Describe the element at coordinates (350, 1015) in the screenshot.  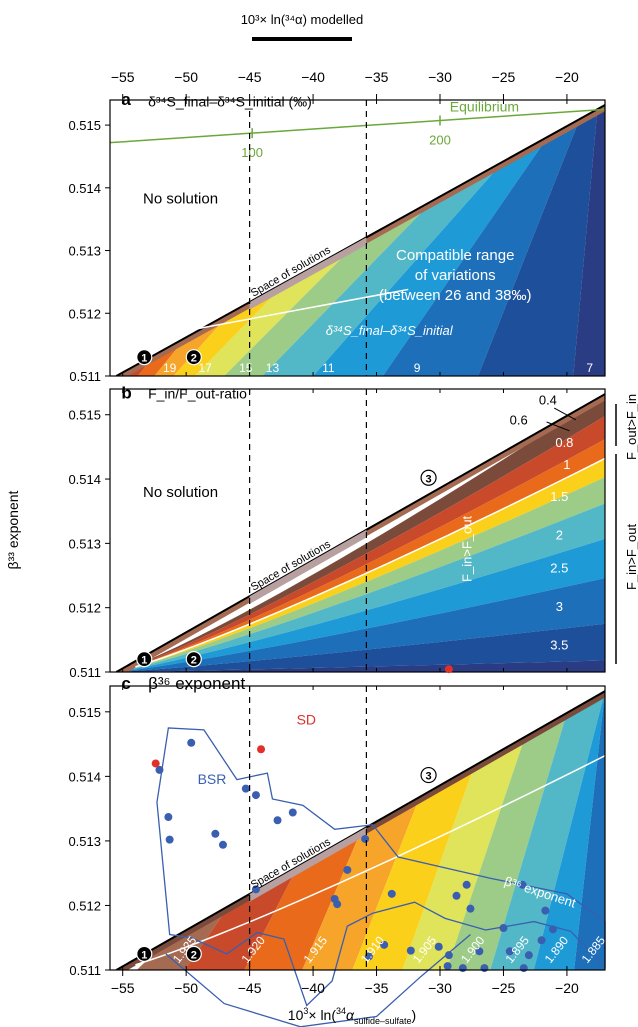
I see `x-axis-label-alpha: α` at that location.